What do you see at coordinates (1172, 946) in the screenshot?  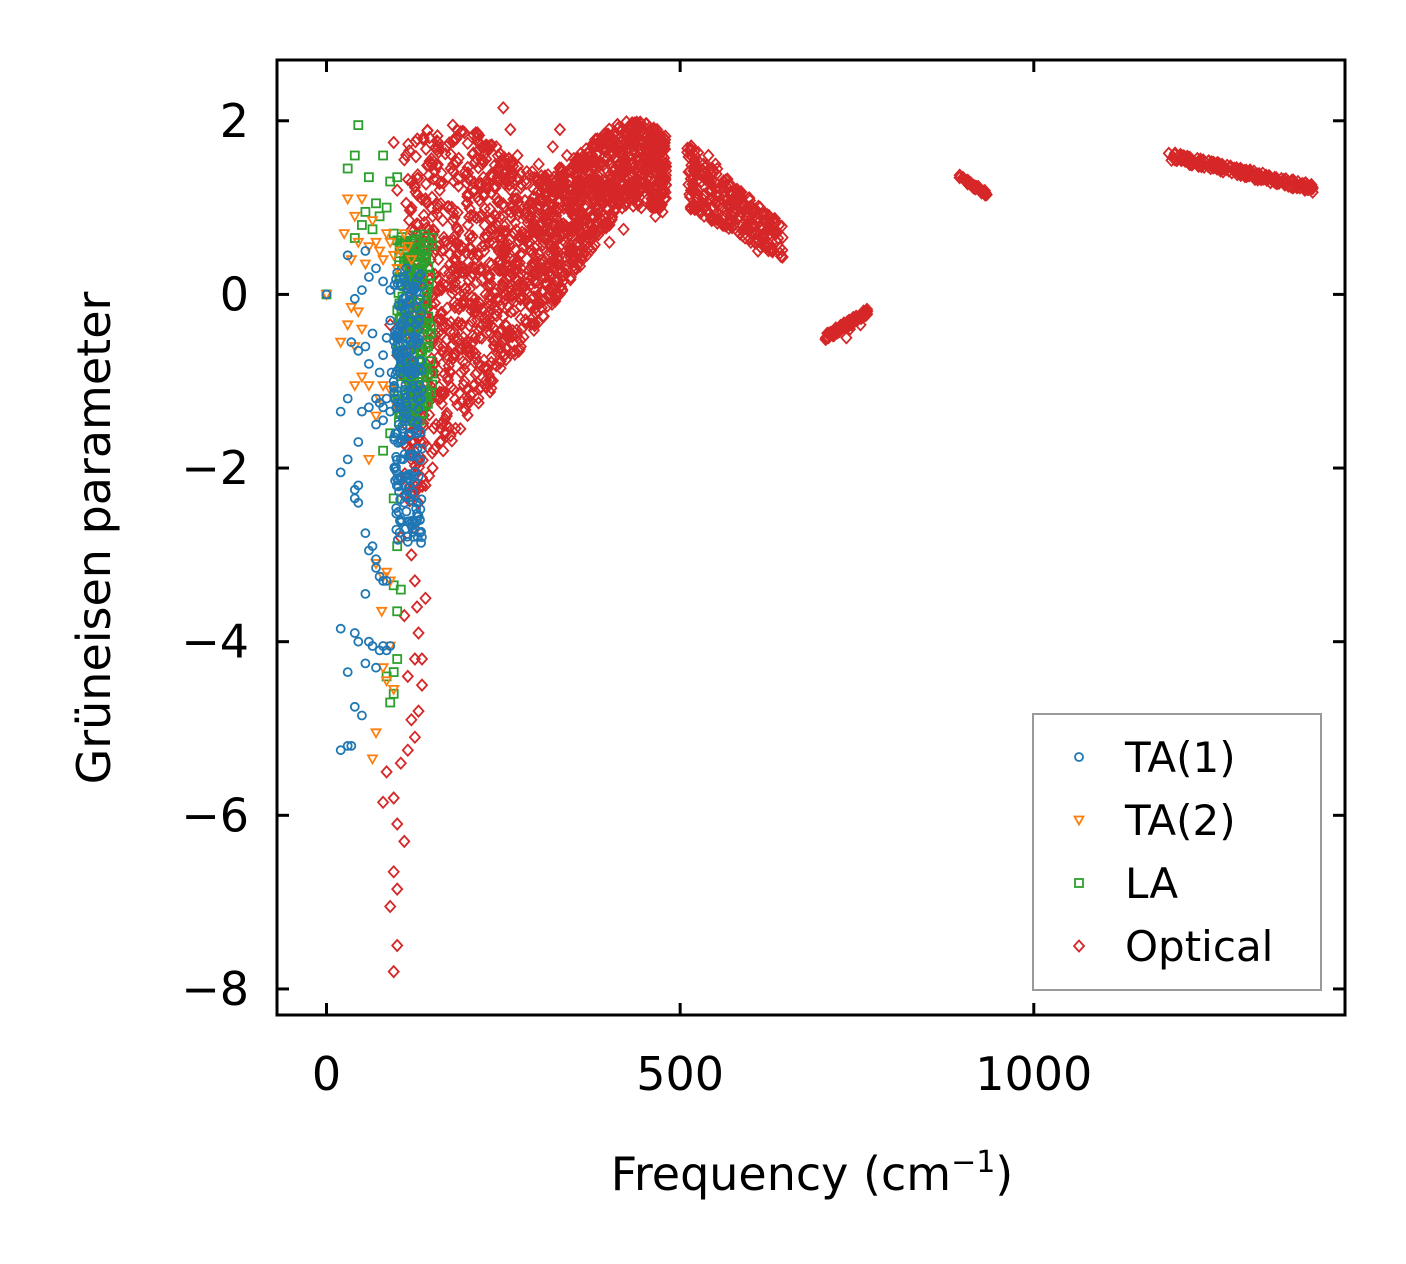 I see `legend-item-optical: Optical` at bounding box center [1172, 946].